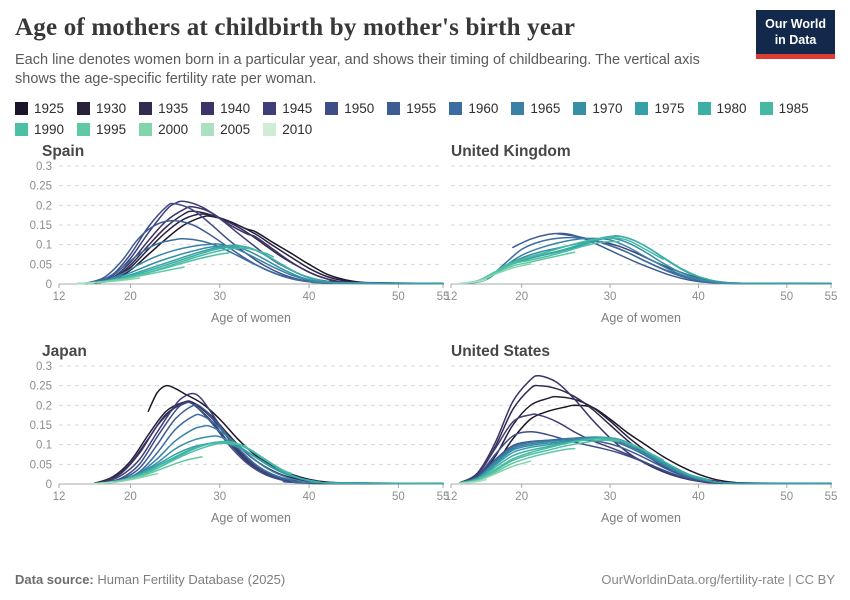 This screenshot has height=600, width=850. I want to click on legend-item-1960: 1960, so click(473, 108).